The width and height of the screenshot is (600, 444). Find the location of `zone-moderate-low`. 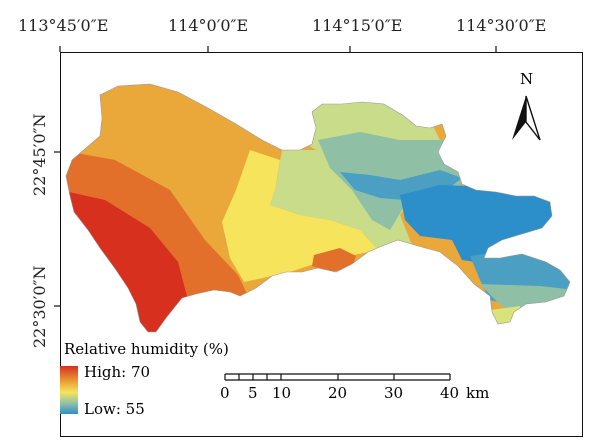

zone-moderate-low is located at coordinates (341, 200).